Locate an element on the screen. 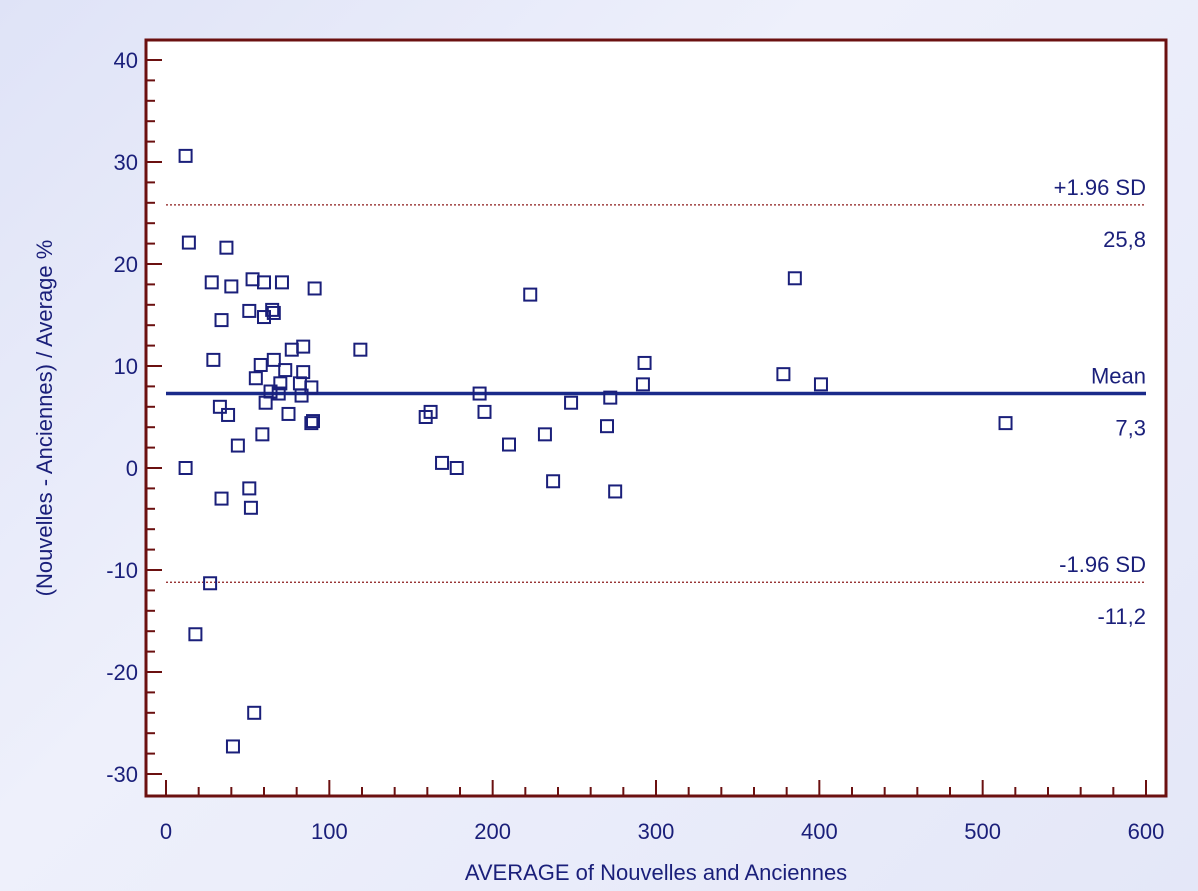 Image resolution: width=1198 pixels, height=891 pixels. lower-line-value: -11,2 is located at coordinates (1121, 616).